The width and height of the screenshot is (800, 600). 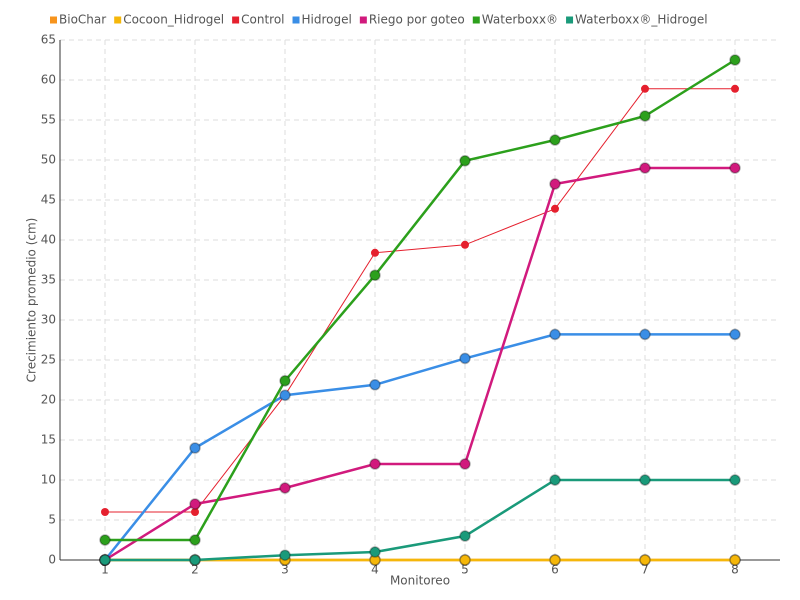 What do you see at coordinates (48, 200) in the screenshot?
I see `y-tick-label: 45` at bounding box center [48, 200].